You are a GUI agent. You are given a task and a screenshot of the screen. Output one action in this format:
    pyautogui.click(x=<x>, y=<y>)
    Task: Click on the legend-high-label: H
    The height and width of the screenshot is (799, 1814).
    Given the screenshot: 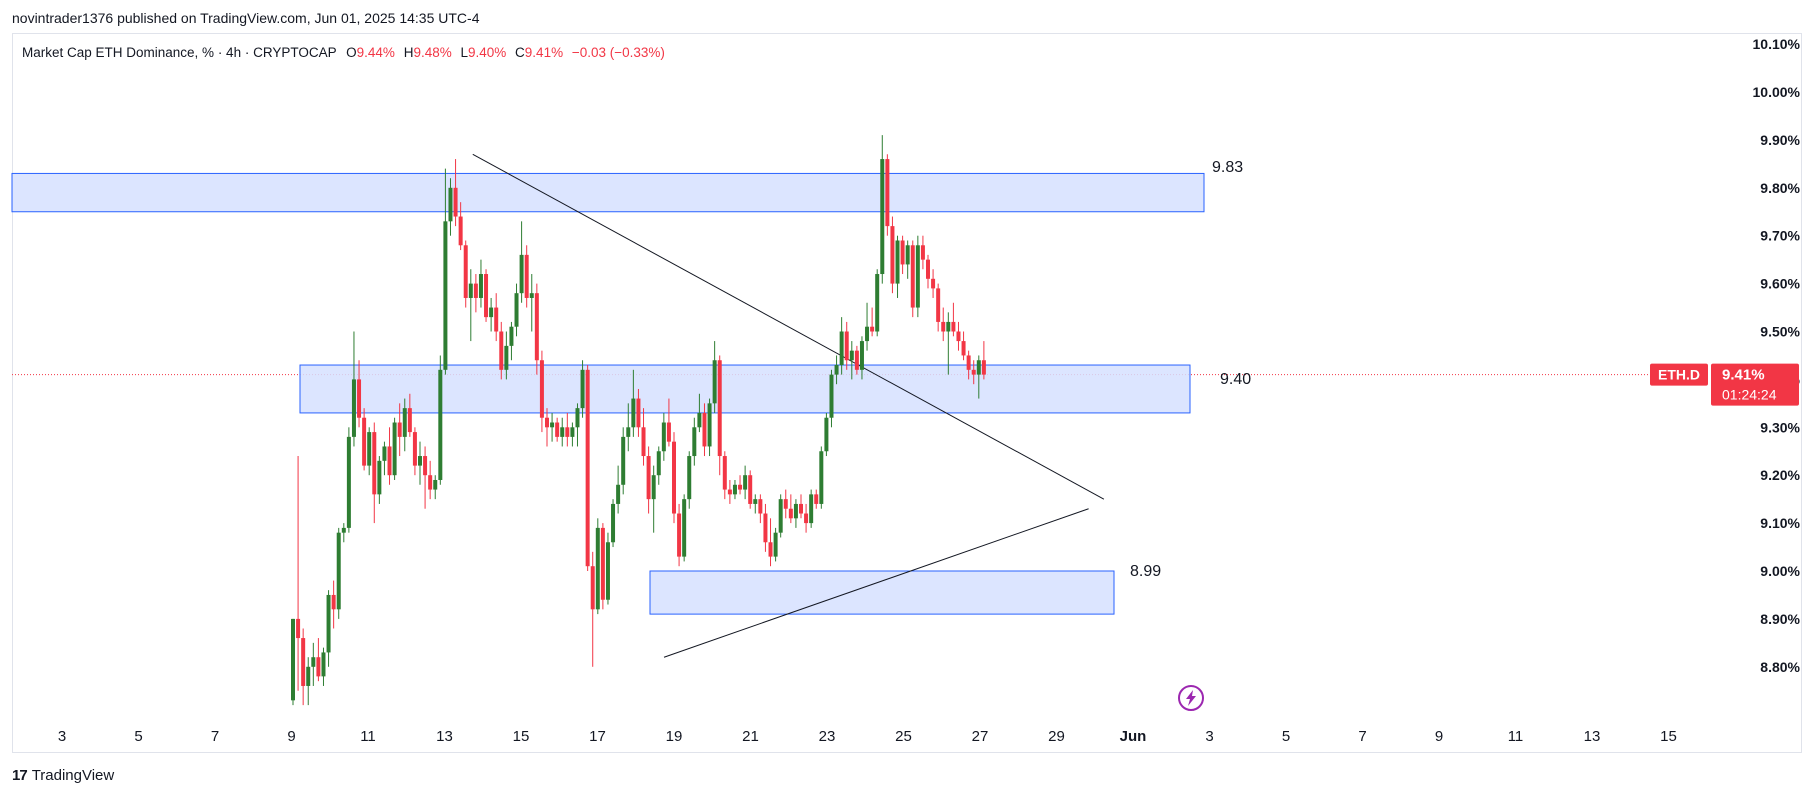 What is the action you would take?
    pyautogui.click(x=408, y=52)
    